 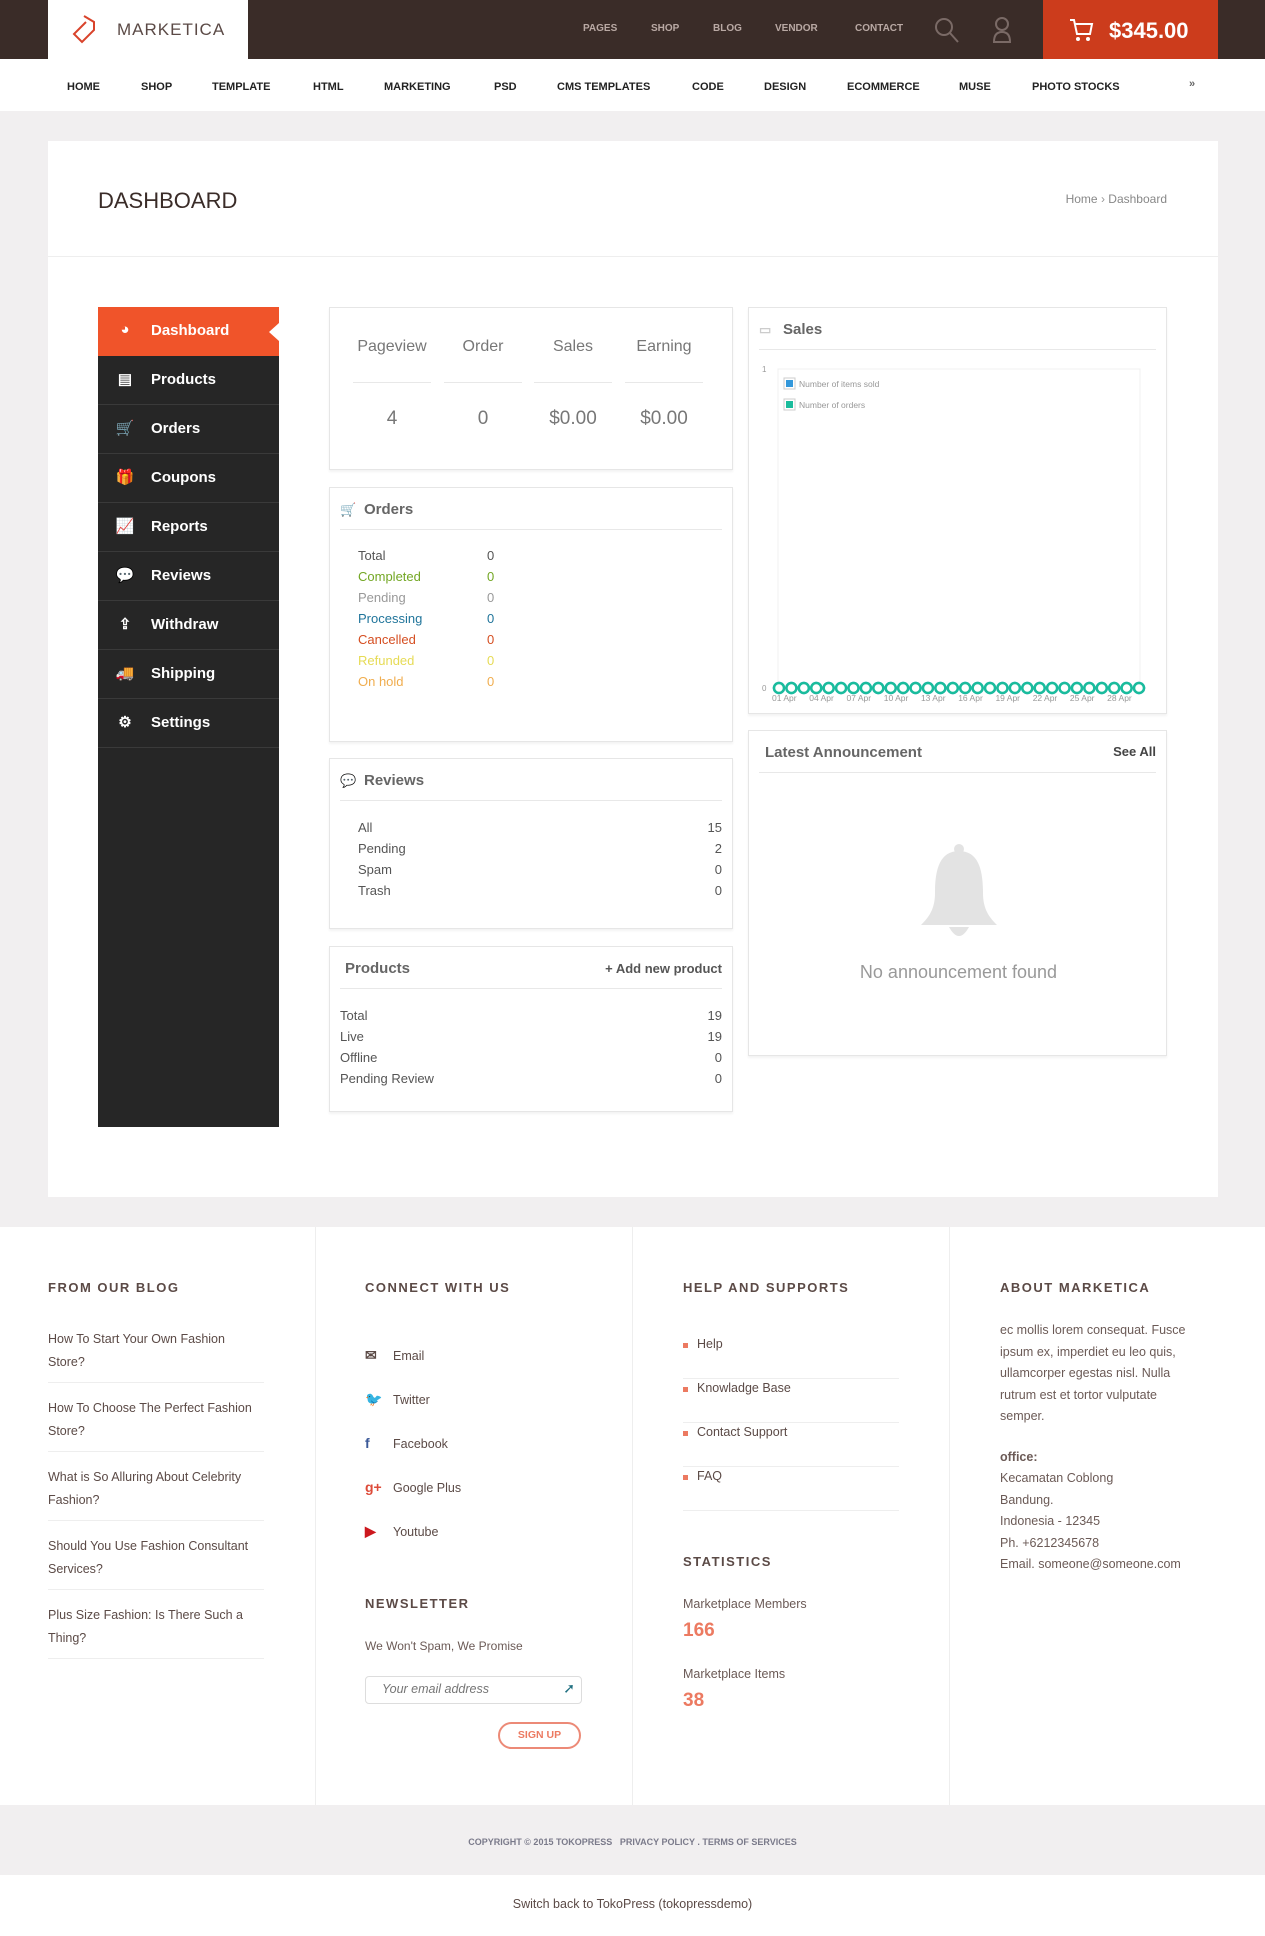 I want to click on add-new-product-link: + Add new product, so click(x=663, y=968).